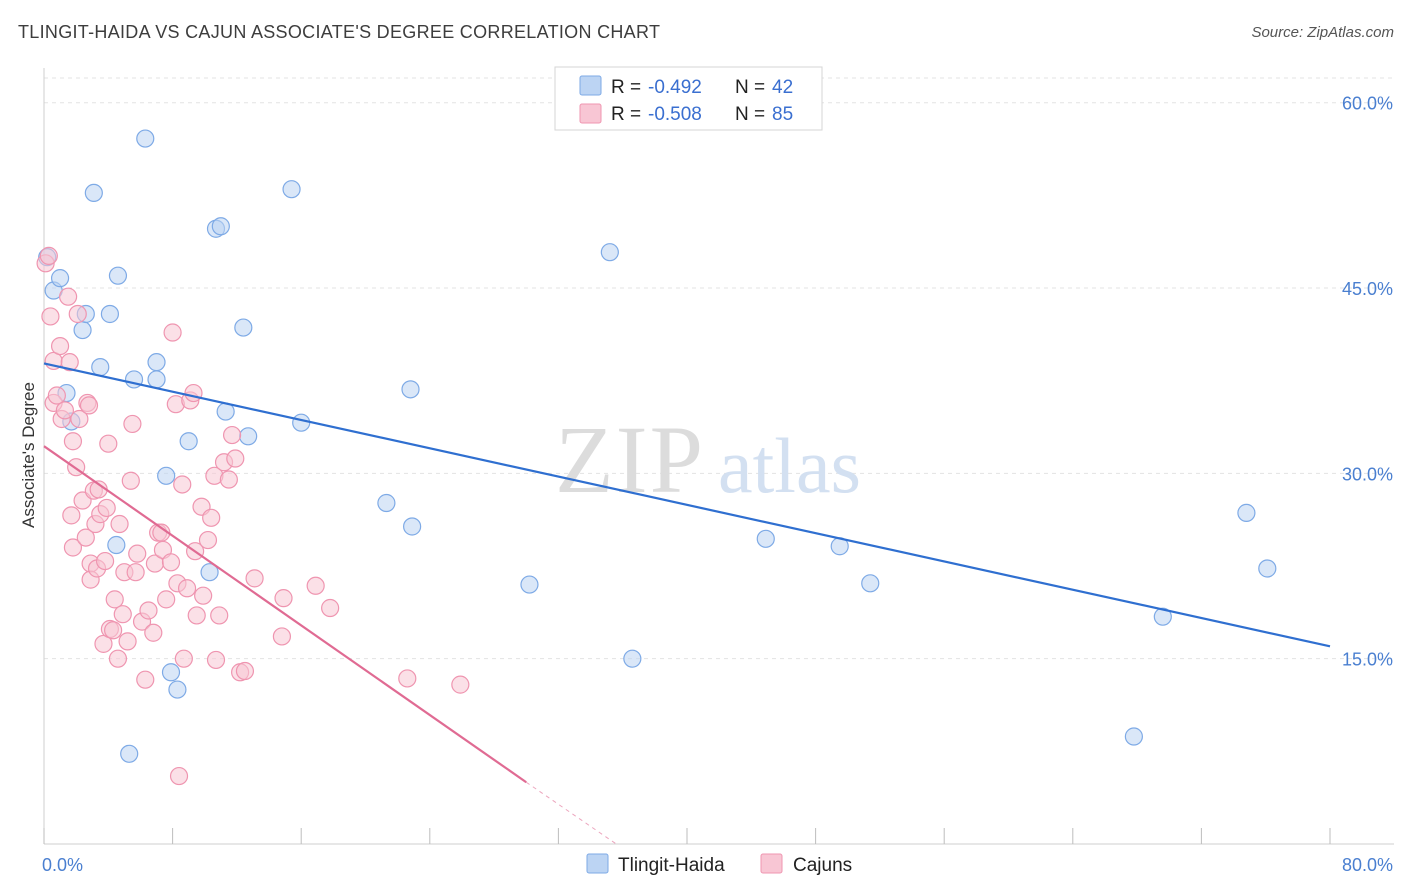 The width and height of the screenshot is (1406, 892). What do you see at coordinates (571, 813) in the screenshot?
I see `cajun-trend-extension` at bounding box center [571, 813].